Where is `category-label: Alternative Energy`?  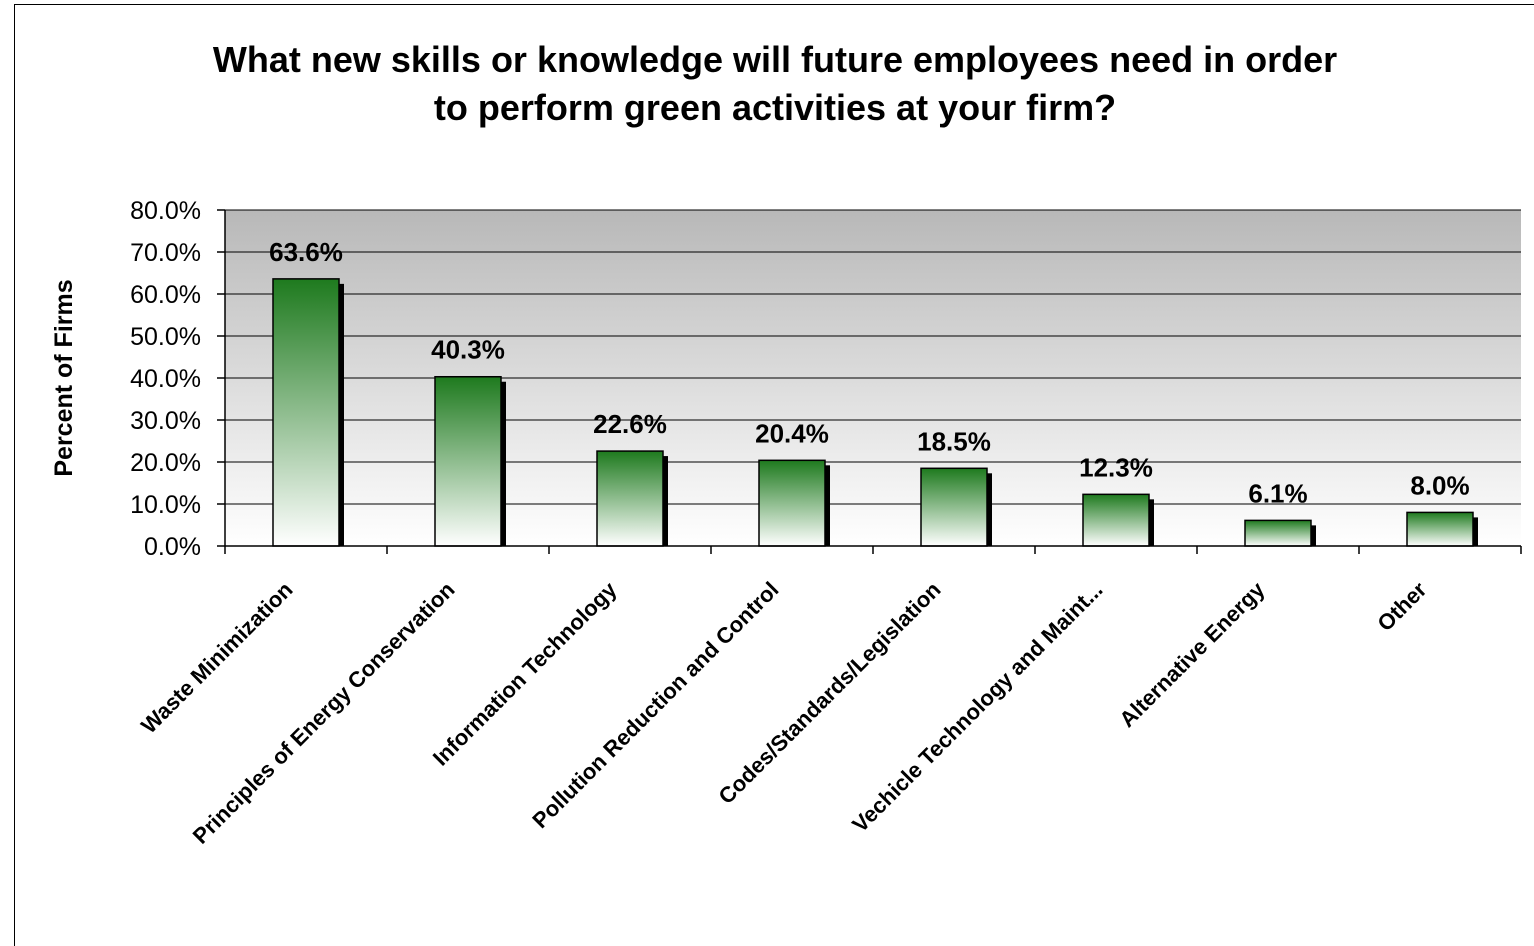 category-label: Alternative Energy is located at coordinates (1192, 654).